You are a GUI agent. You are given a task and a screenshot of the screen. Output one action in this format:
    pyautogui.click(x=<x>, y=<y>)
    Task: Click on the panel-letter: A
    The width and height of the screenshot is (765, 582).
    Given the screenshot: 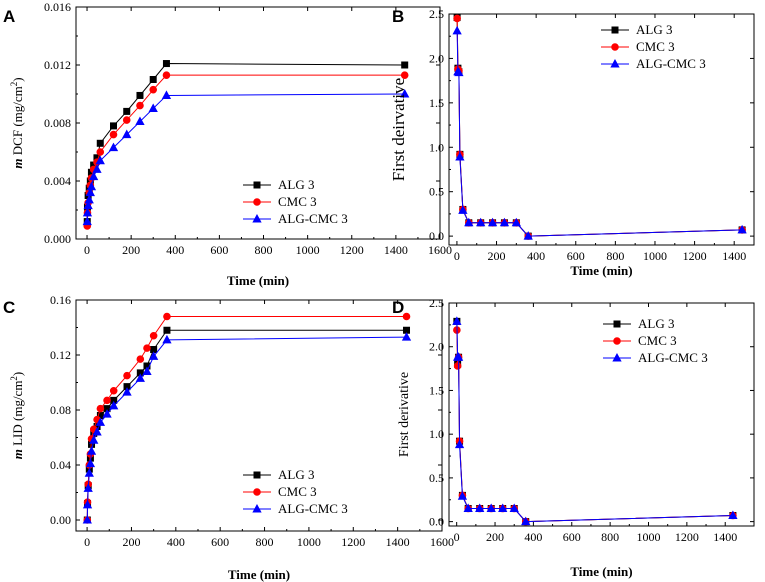 What is the action you would take?
    pyautogui.click(x=9, y=16)
    